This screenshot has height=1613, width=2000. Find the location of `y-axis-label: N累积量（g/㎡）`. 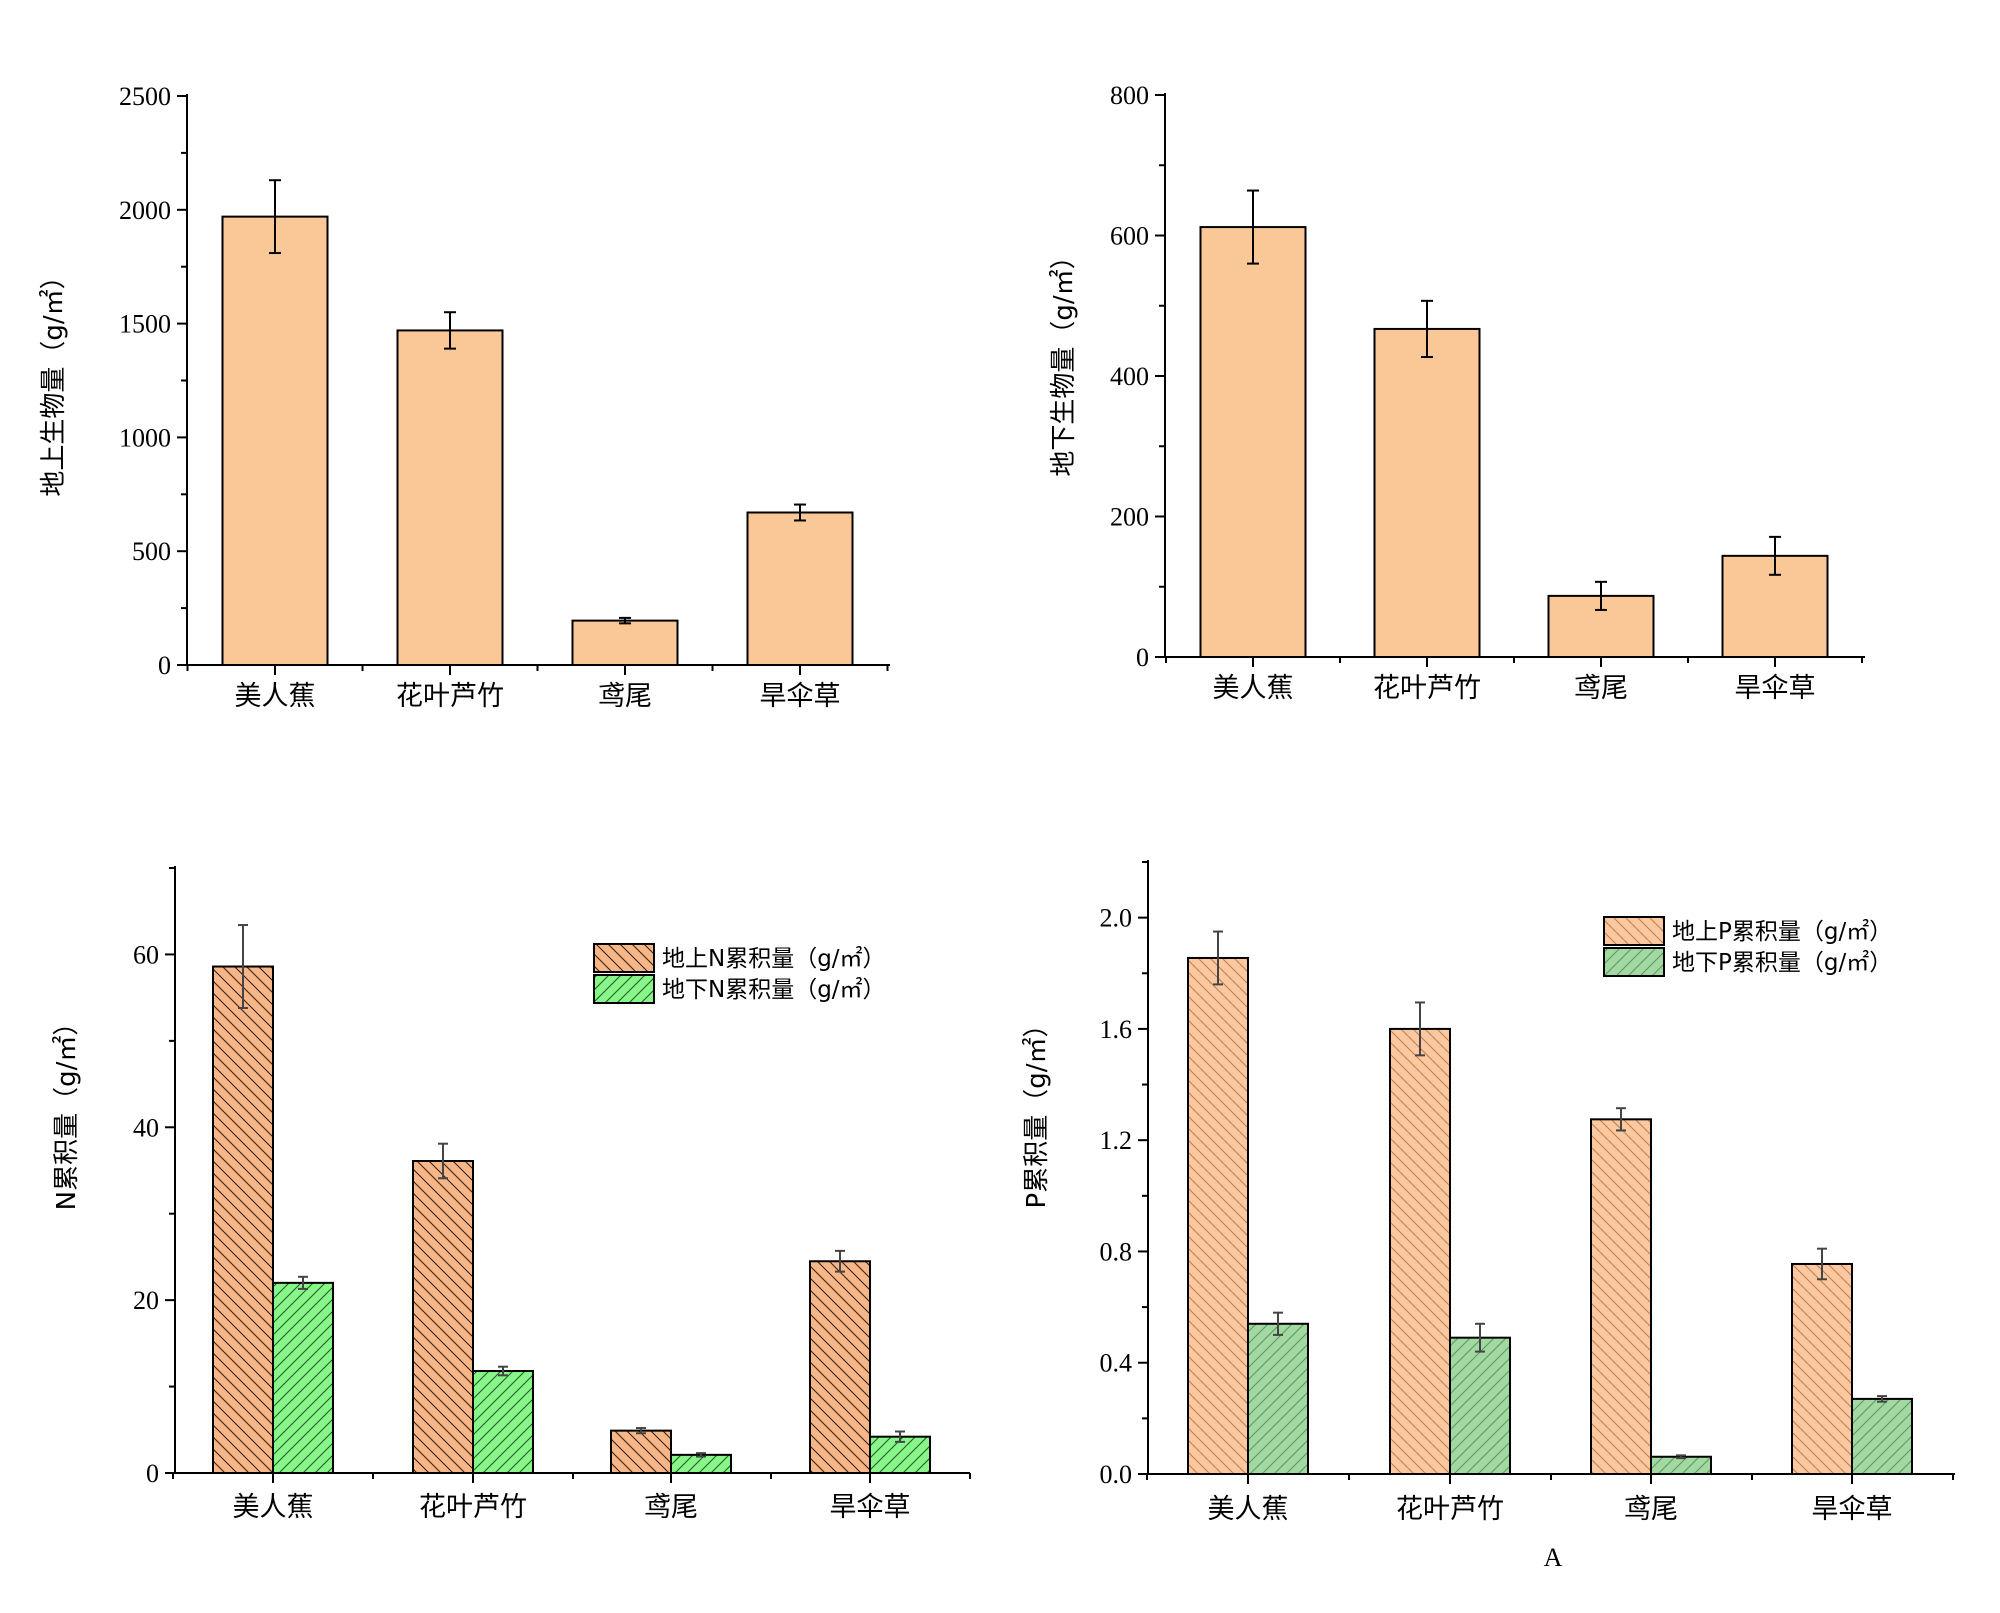

y-axis-label: N累积量（g/㎡） is located at coordinates (67, 1110).